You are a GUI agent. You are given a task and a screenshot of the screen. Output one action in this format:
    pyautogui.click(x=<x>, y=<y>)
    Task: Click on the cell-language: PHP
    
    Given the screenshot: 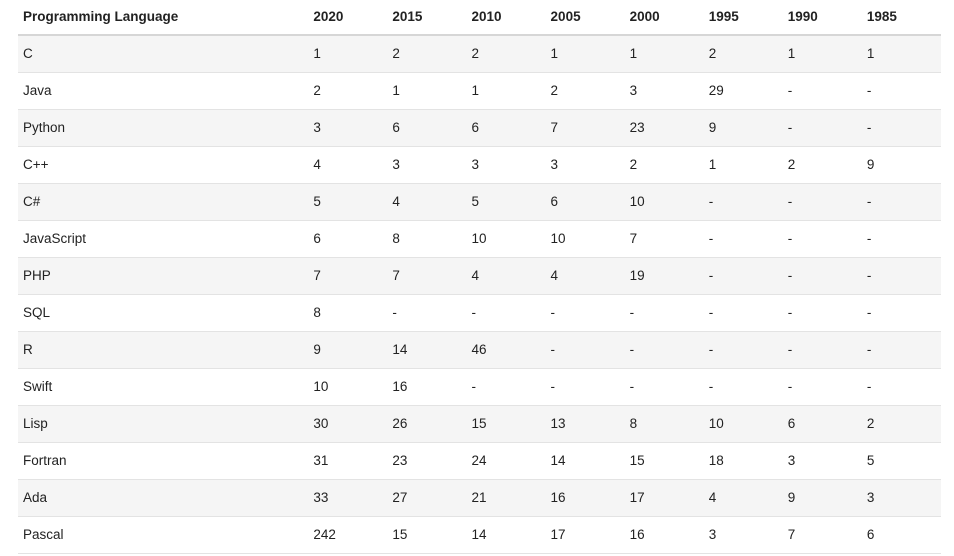 What is the action you would take?
    pyautogui.click(x=163, y=276)
    